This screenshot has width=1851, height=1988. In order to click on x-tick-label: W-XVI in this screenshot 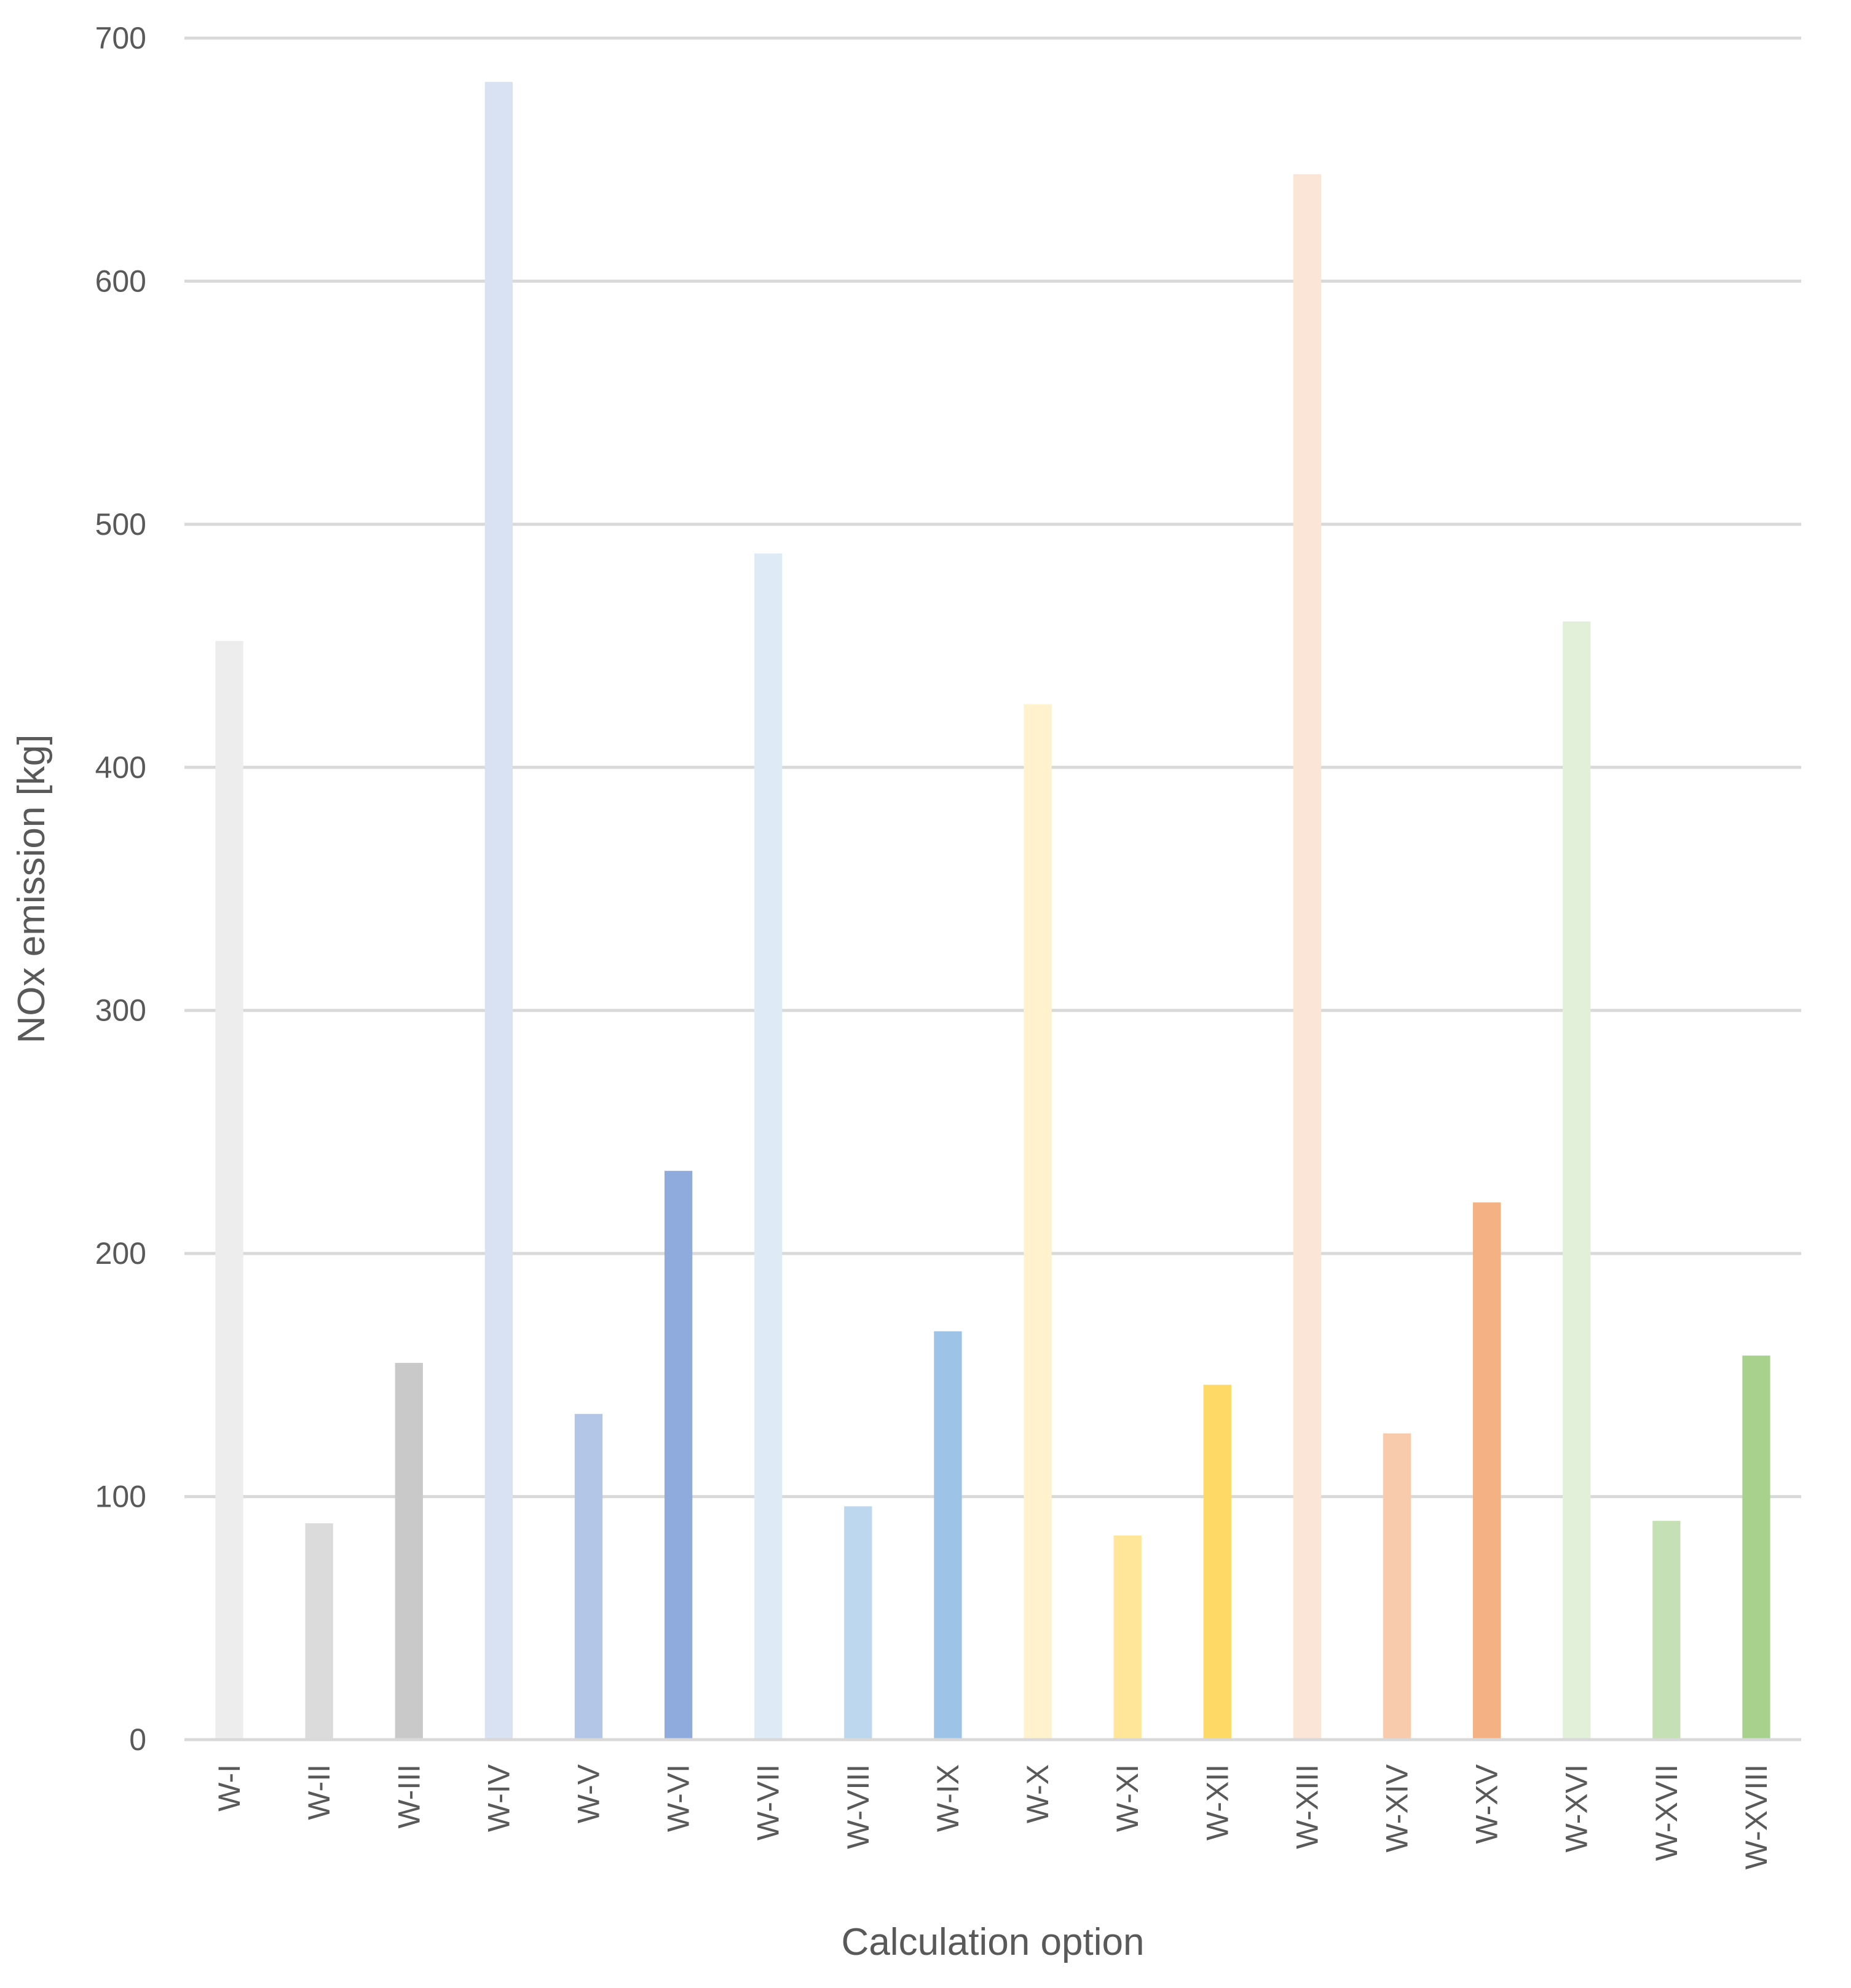, I will do `click(1577, 1808)`.